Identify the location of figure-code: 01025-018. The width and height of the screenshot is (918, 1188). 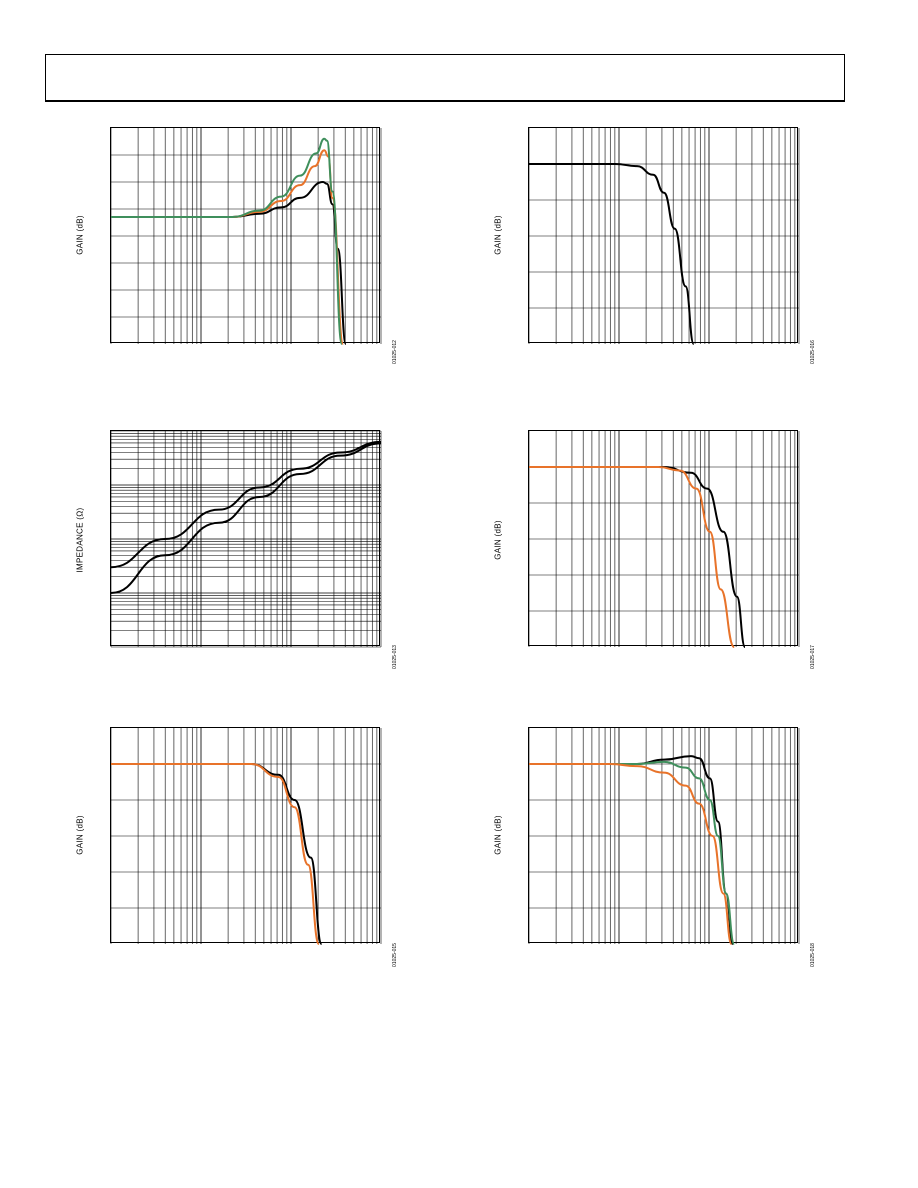
(813, 955).